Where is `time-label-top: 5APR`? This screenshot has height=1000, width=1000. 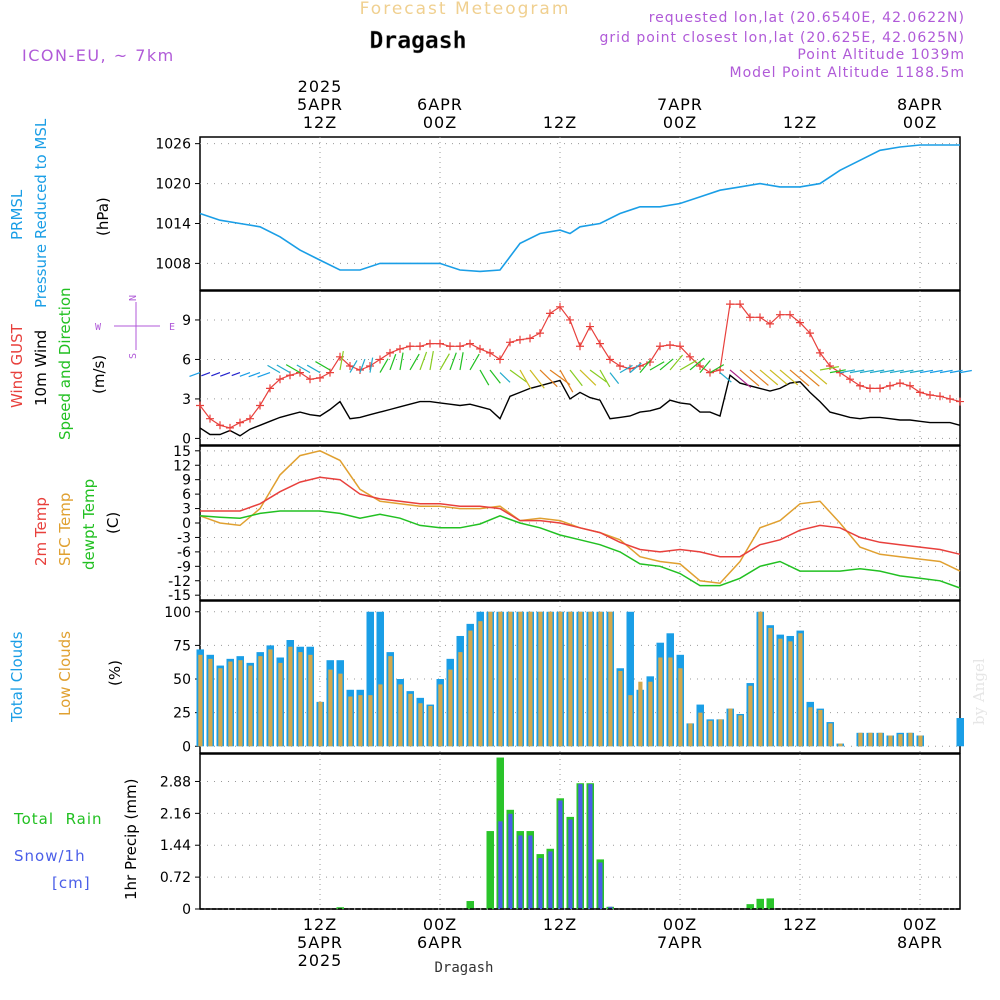
time-label-top: 5APR is located at coordinates (320, 104).